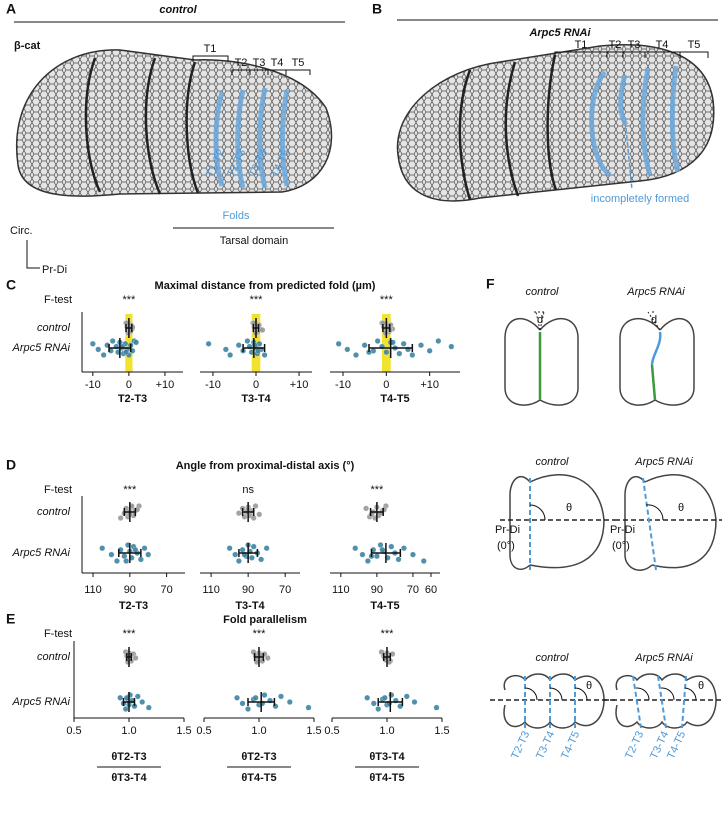 The width and height of the screenshot is (726, 818). I want to click on segment-label: T1, so click(581, 45).